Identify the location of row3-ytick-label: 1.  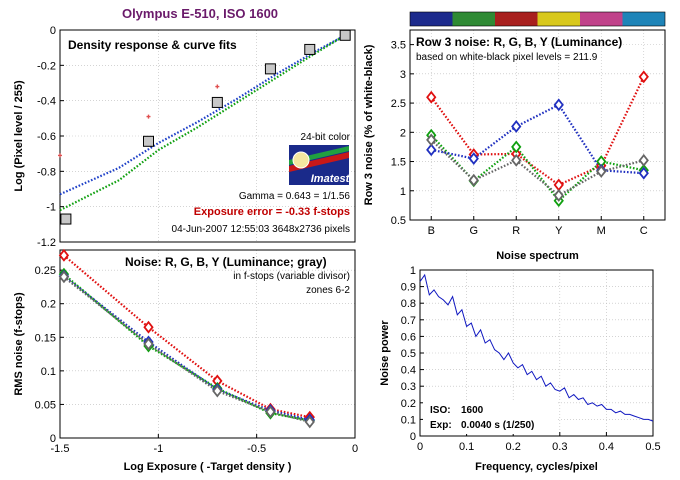
(403, 192).